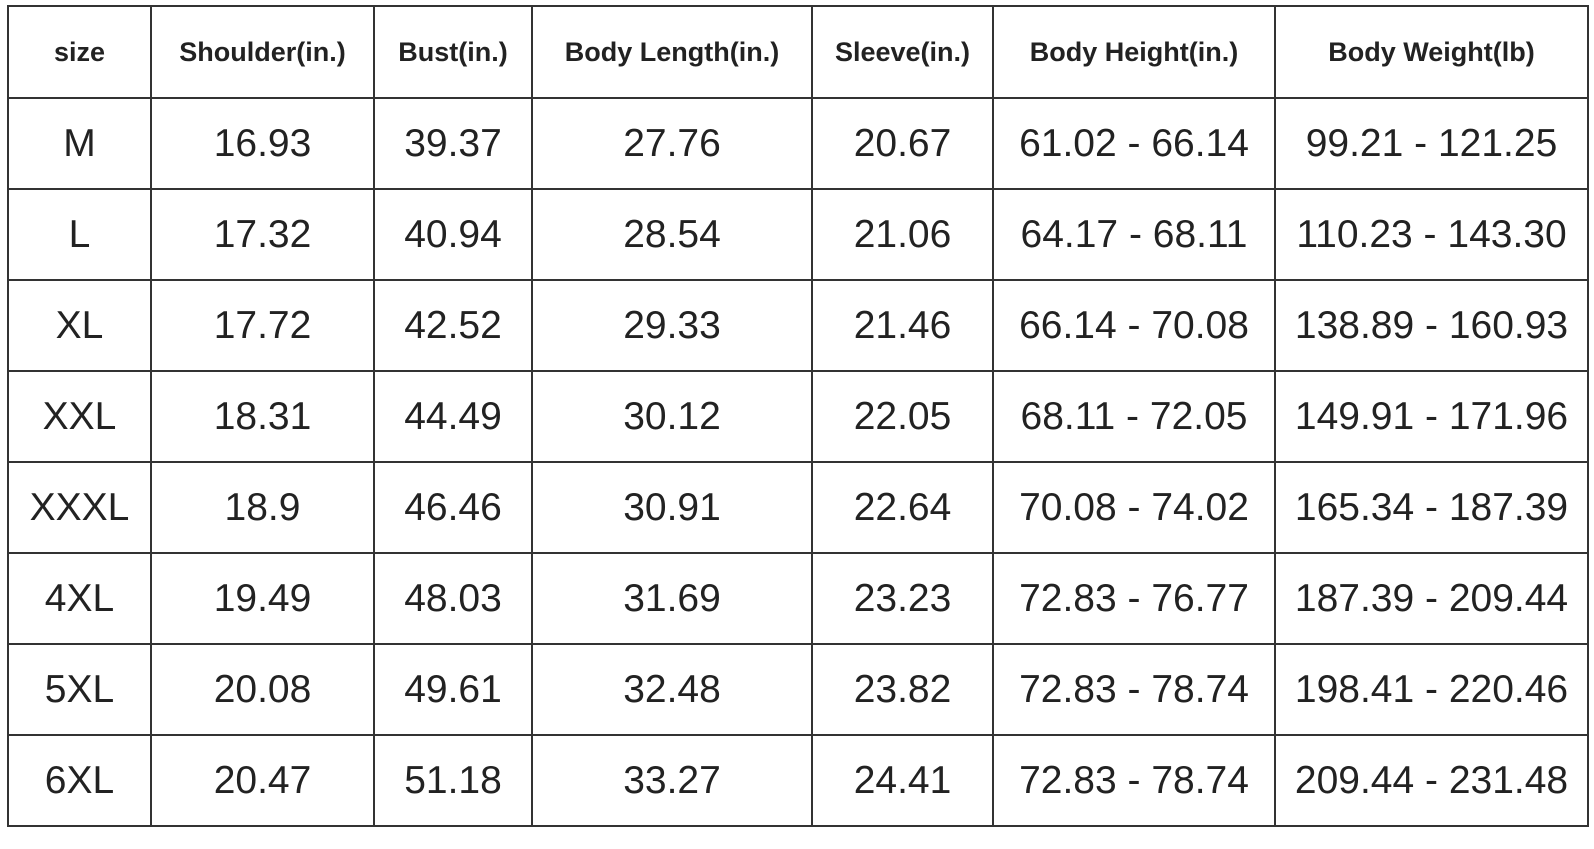  Describe the element at coordinates (453, 416) in the screenshot. I see `value-cell: 44.49` at that location.